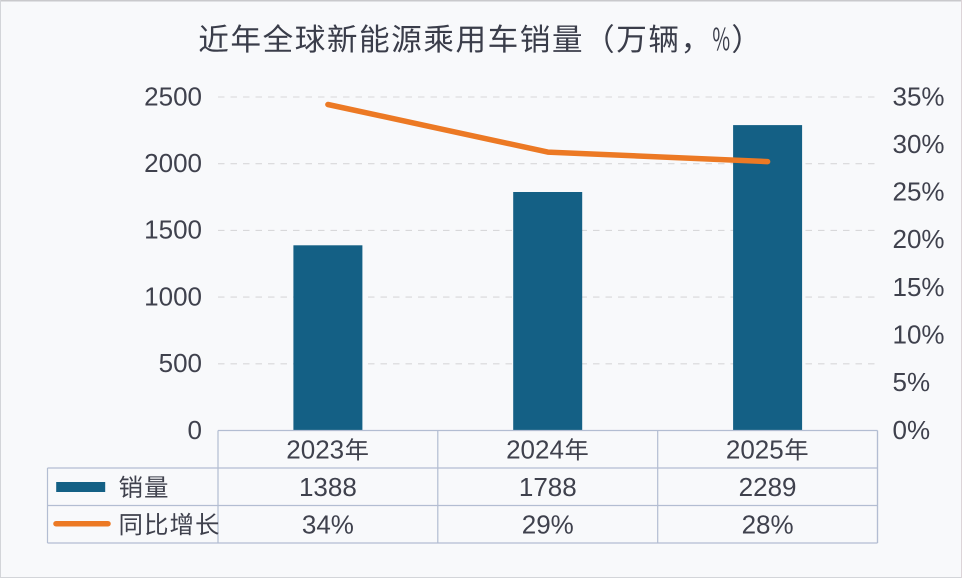 The height and width of the screenshot is (578, 962). What do you see at coordinates (328, 487) in the screenshot?
I see `svg-text: 1388` at bounding box center [328, 487].